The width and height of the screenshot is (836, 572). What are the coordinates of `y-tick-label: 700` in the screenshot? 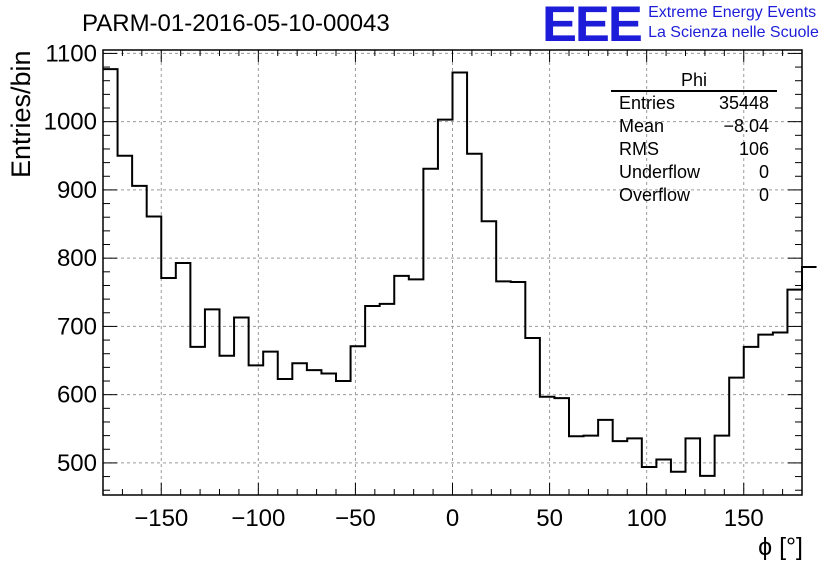 It's located at (77, 326).